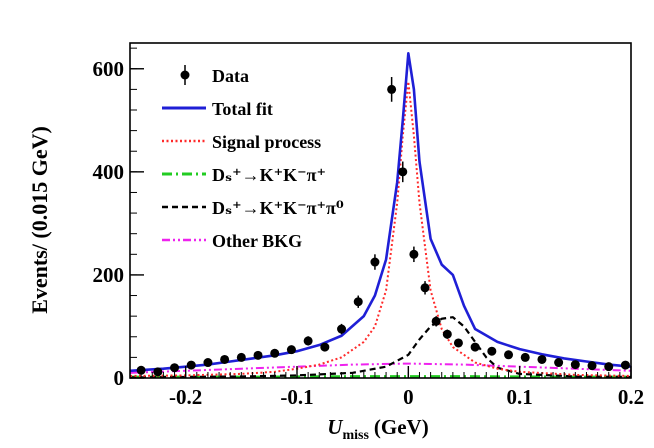 Image resolution: width=654 pixels, height=448 pixels. I want to click on x-tick-label: -0.1, so click(296, 397).